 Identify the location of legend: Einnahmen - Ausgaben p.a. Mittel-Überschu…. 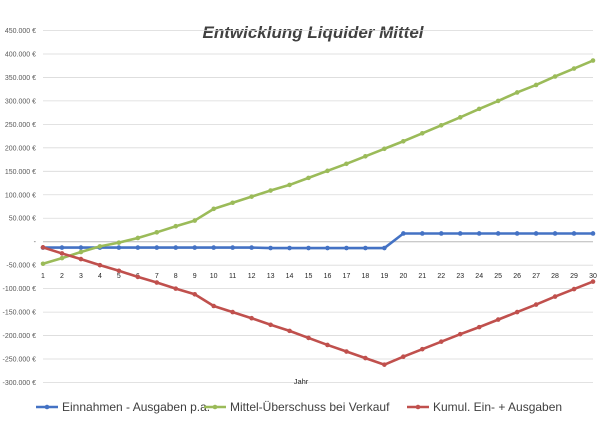
(299, 407).